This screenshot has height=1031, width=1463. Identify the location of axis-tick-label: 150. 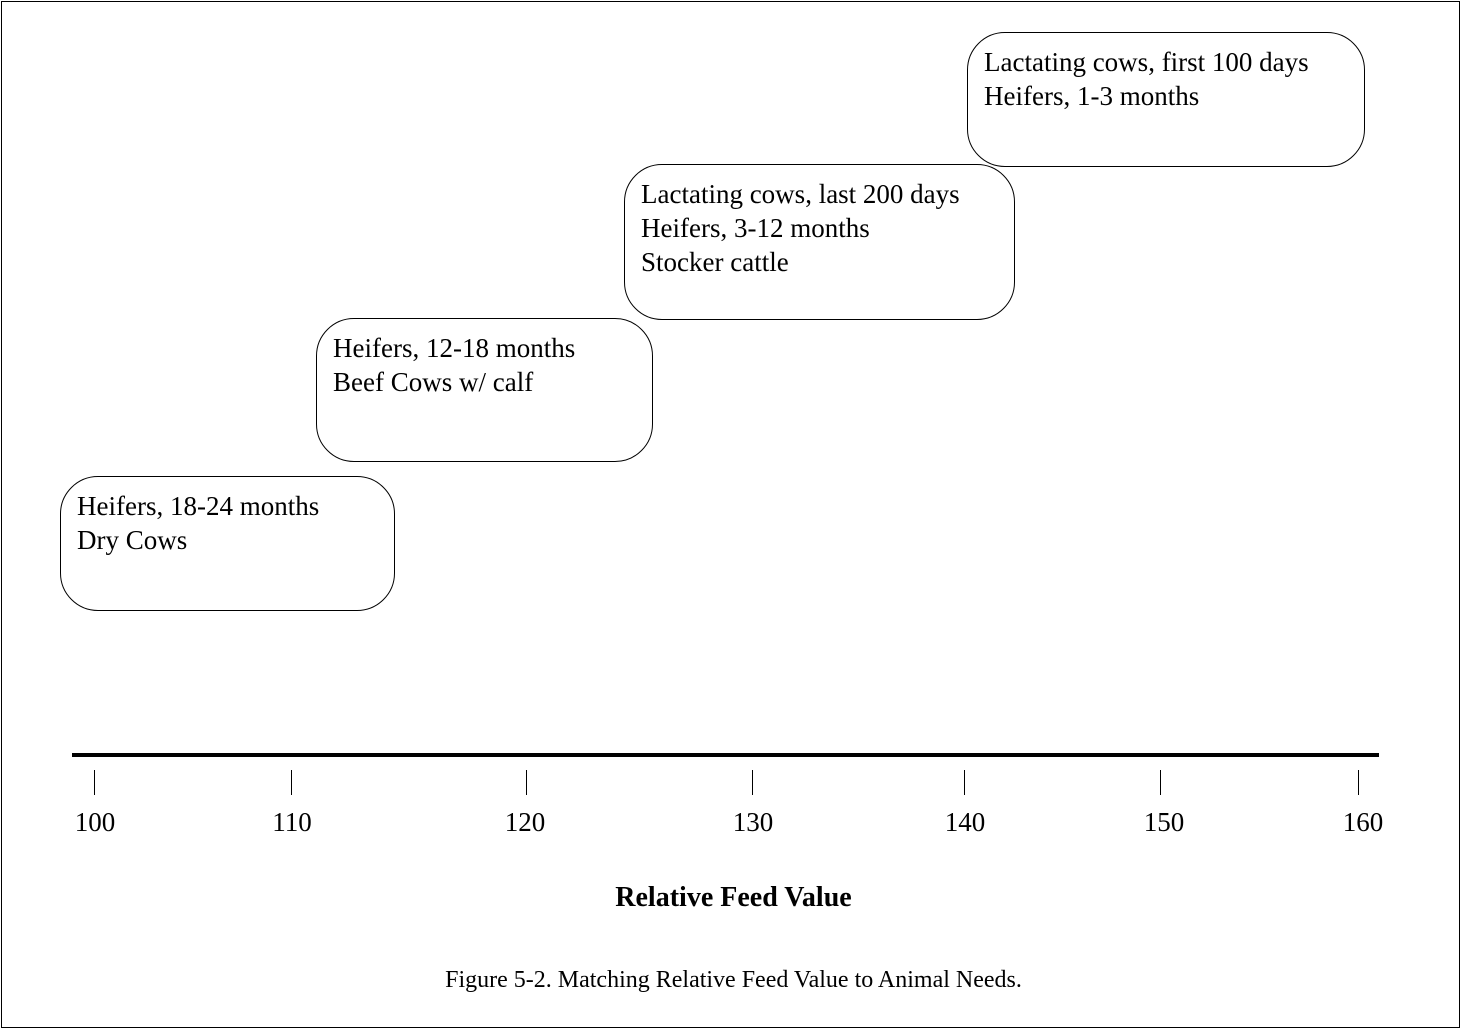
(1164, 822).